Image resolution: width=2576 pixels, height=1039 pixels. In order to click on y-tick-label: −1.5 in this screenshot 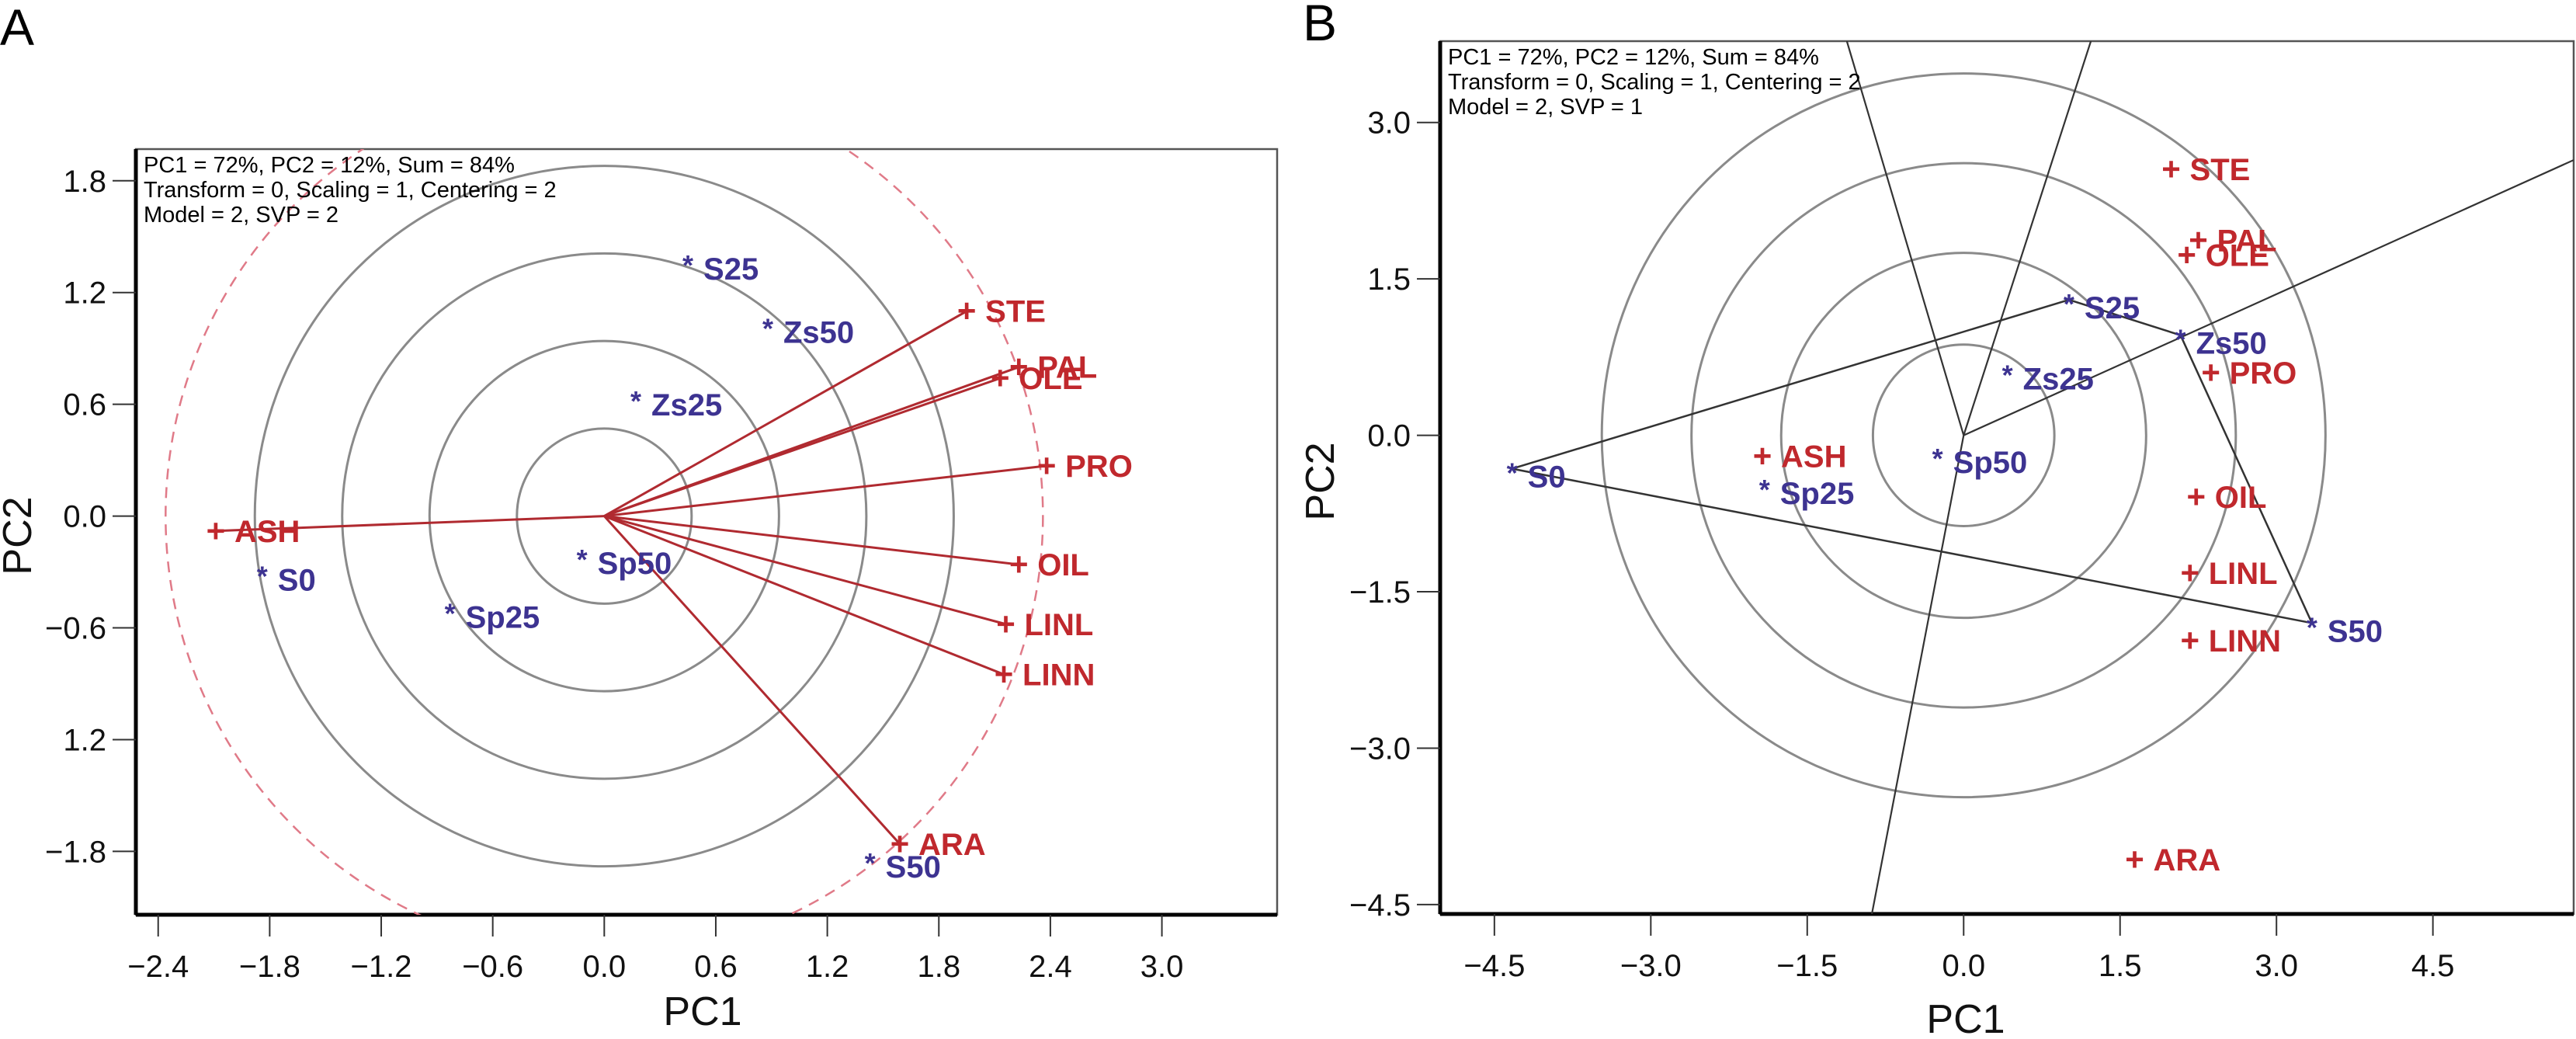, I will do `click(1380, 592)`.